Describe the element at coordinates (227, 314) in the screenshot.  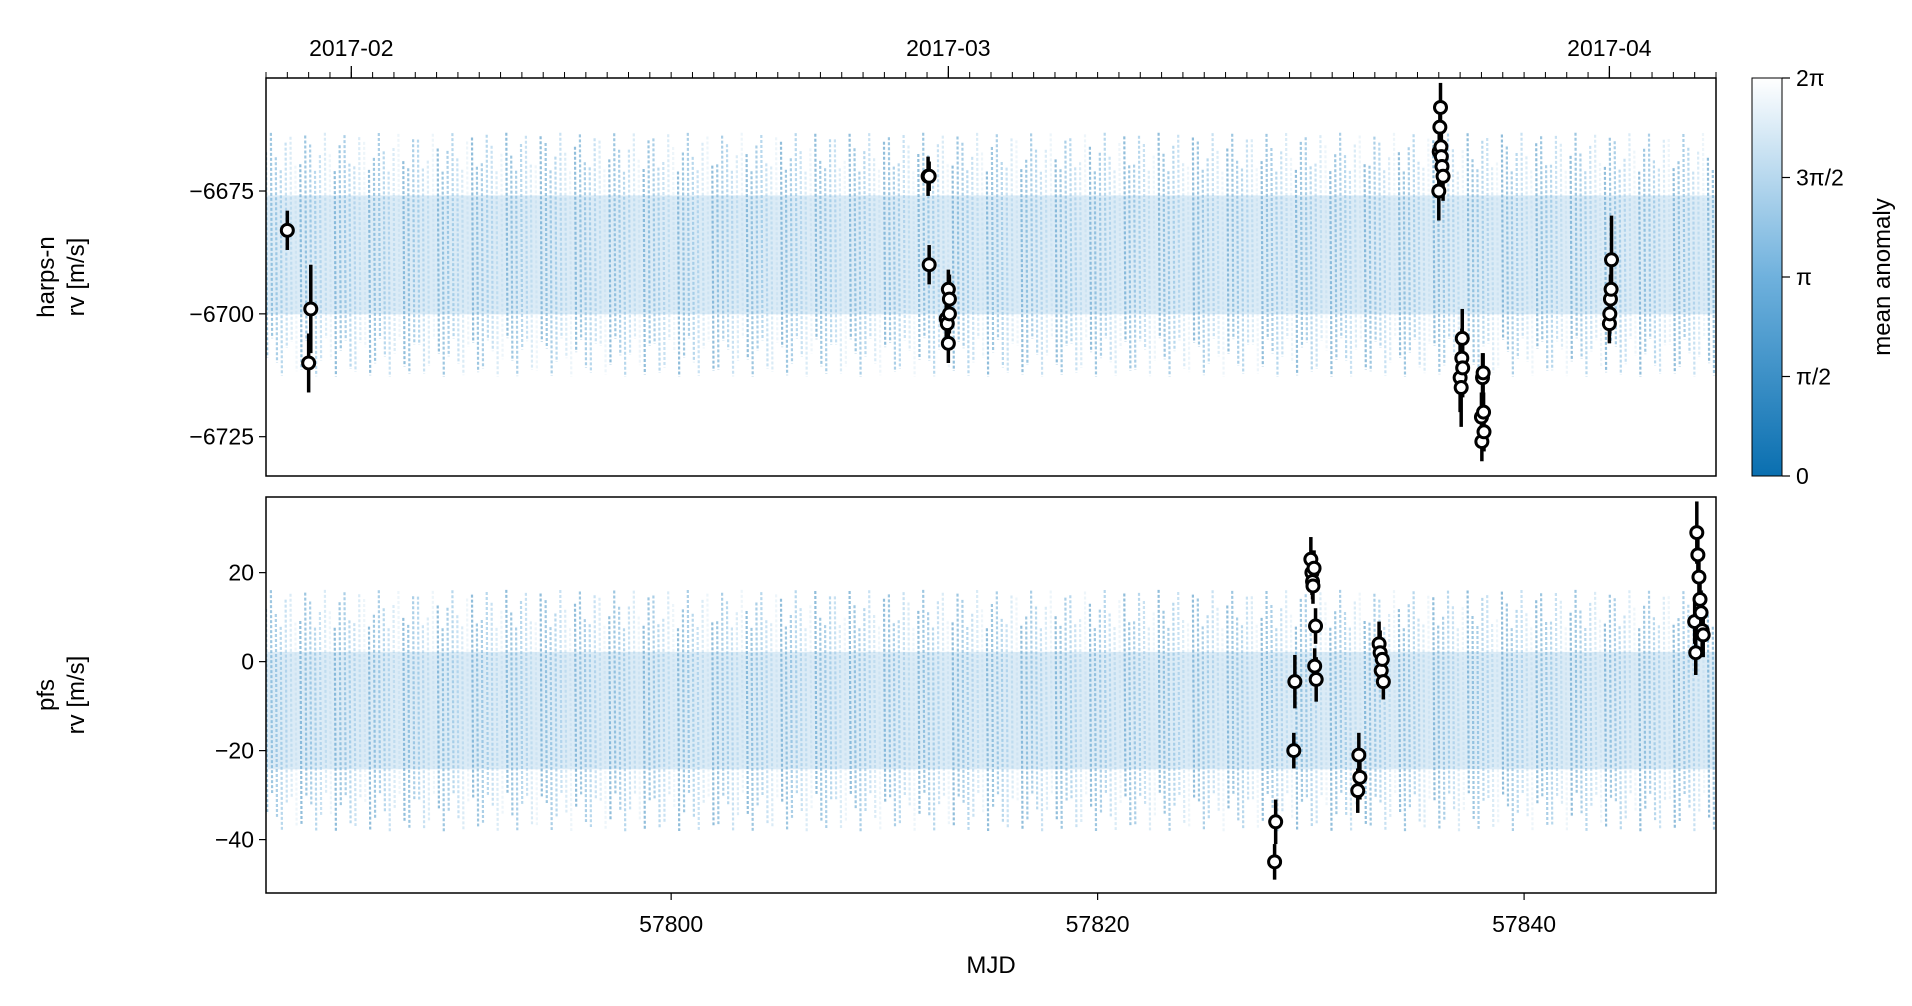
I see `y-ticks-harps-n: −6675 −6700 −6725` at that location.